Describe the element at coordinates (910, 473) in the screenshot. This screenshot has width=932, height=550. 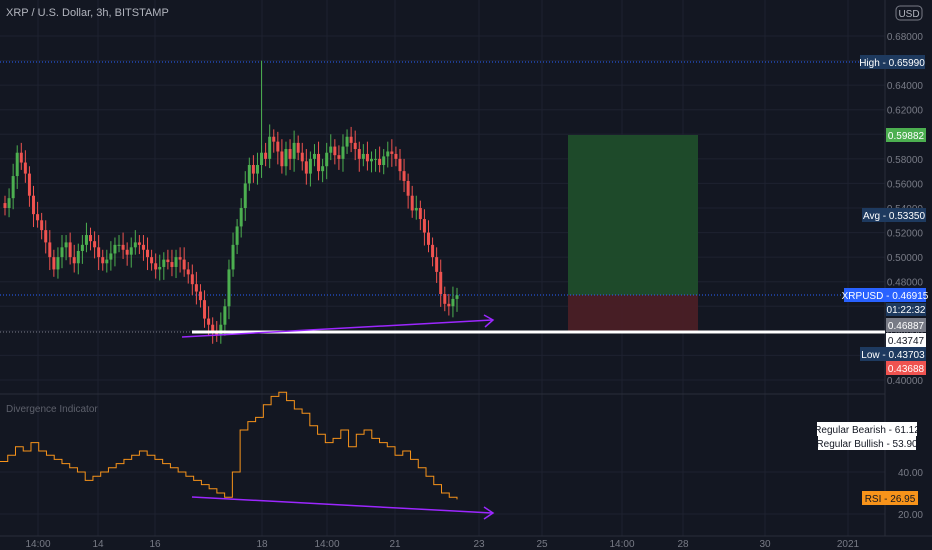
I see `indicator-tick: 40.00` at that location.